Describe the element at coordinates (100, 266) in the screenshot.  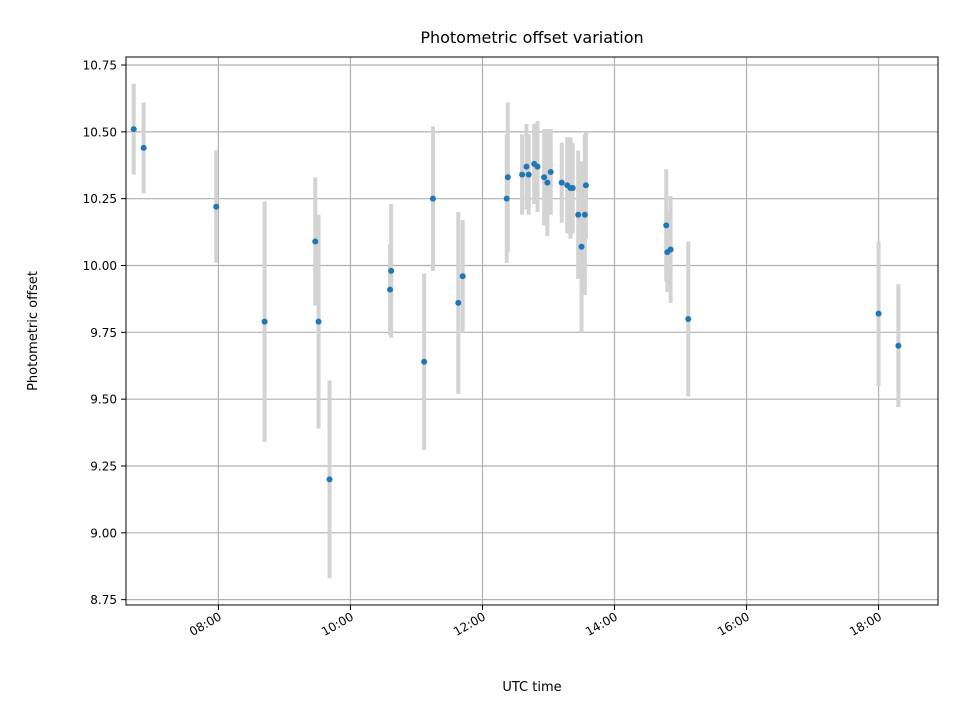
I see `y-tick-label: 10.00` at that location.